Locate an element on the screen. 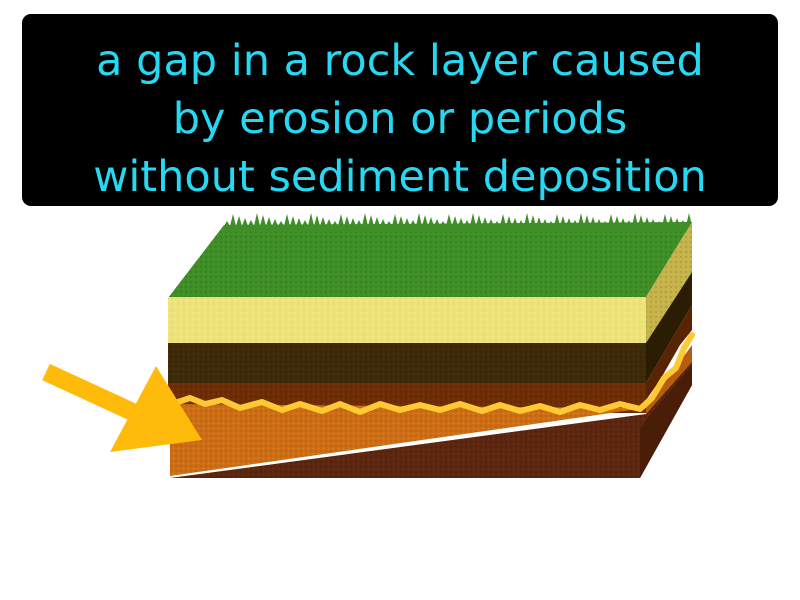 The height and width of the screenshot is (600, 800). unconformity-boundary is located at coordinates (432, 373).